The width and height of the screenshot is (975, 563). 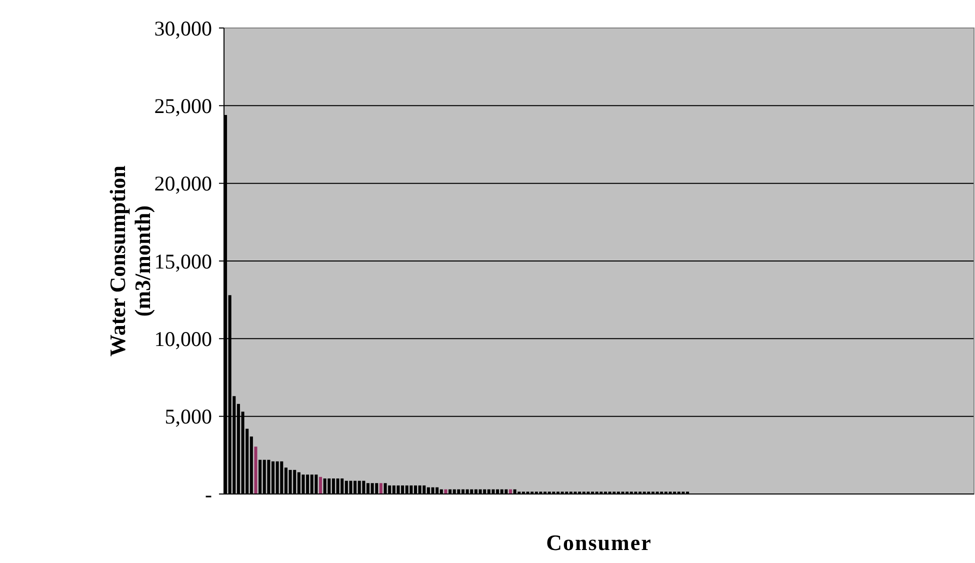 I want to click on y-tick-label: 15,000, so click(x=183, y=261).